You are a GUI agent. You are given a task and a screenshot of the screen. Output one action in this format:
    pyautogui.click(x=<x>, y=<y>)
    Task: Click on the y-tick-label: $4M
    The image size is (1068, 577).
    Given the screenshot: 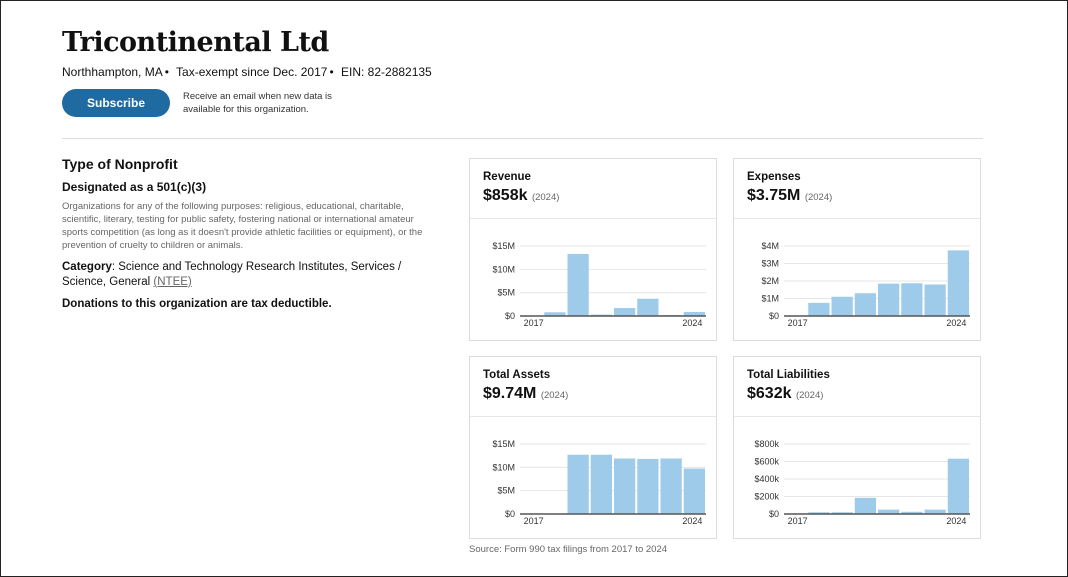 What is the action you would take?
    pyautogui.click(x=770, y=246)
    